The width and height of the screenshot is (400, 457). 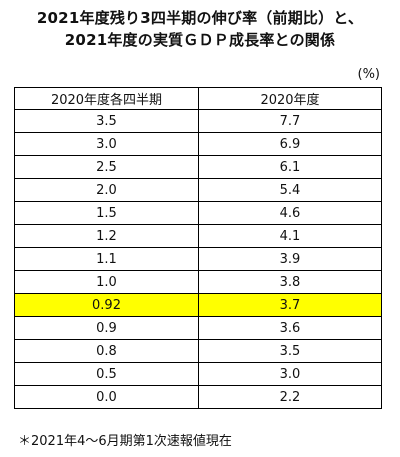 I want to click on table-row: 3.5 7.7, so click(x=198, y=121).